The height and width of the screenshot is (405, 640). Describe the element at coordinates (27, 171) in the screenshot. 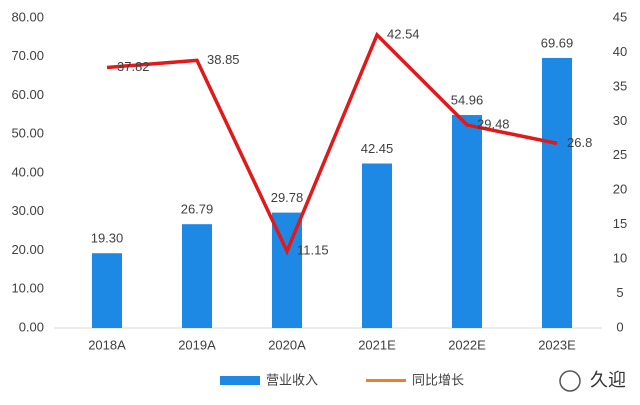

I see `y-tick-label: 40.00` at that location.